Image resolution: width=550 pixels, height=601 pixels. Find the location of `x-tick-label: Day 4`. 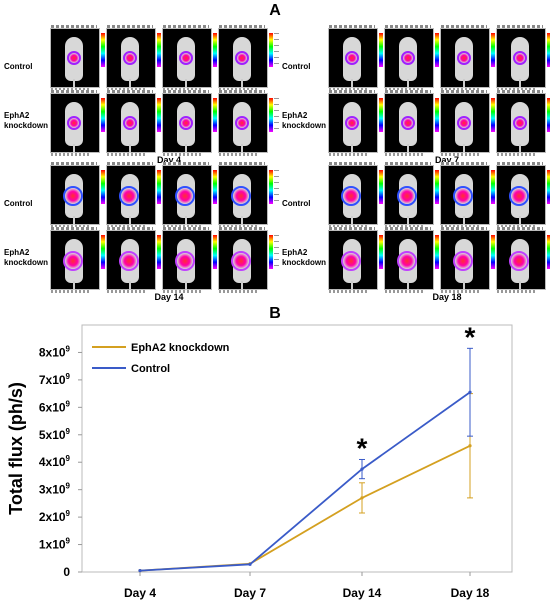

x-tick-label: Day 4 is located at coordinates (140, 593).